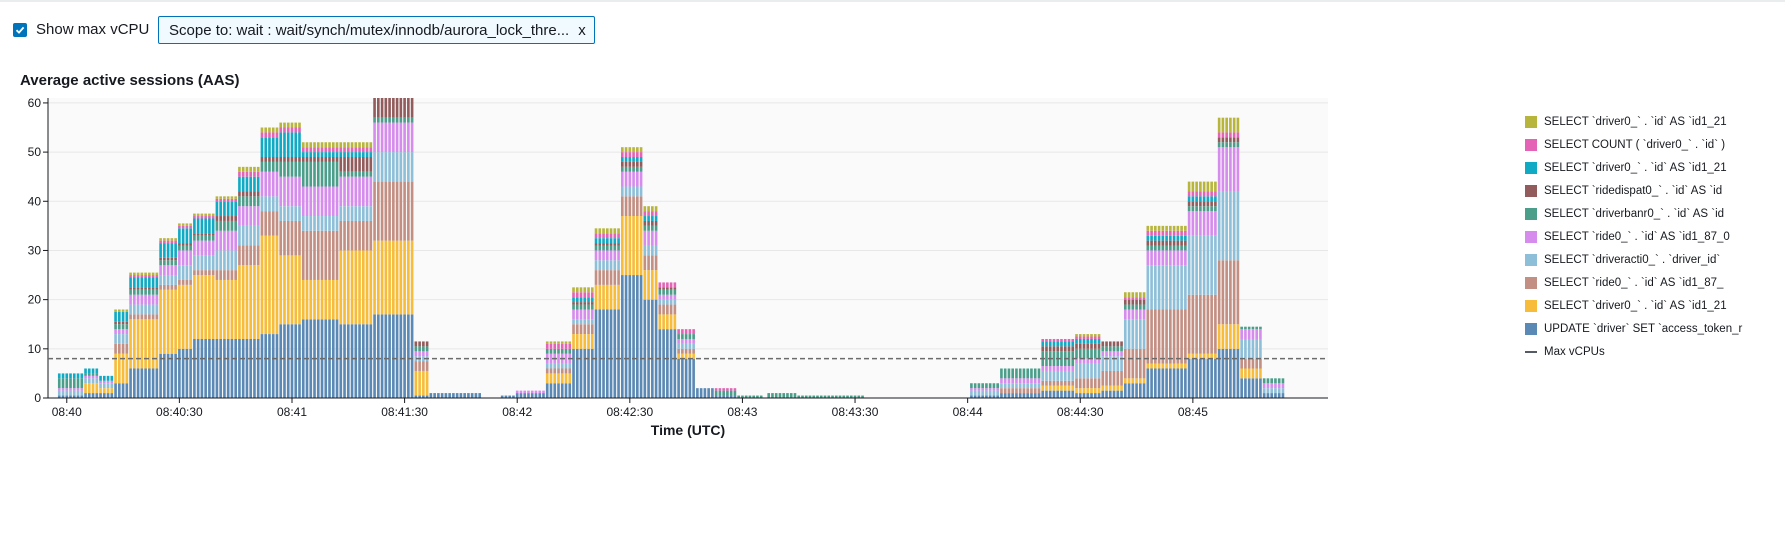 This screenshot has height=537, width=1785. Describe the element at coordinates (81, 29) in the screenshot. I see `show-max-vcpu-toggle: Show max vCPU` at that location.